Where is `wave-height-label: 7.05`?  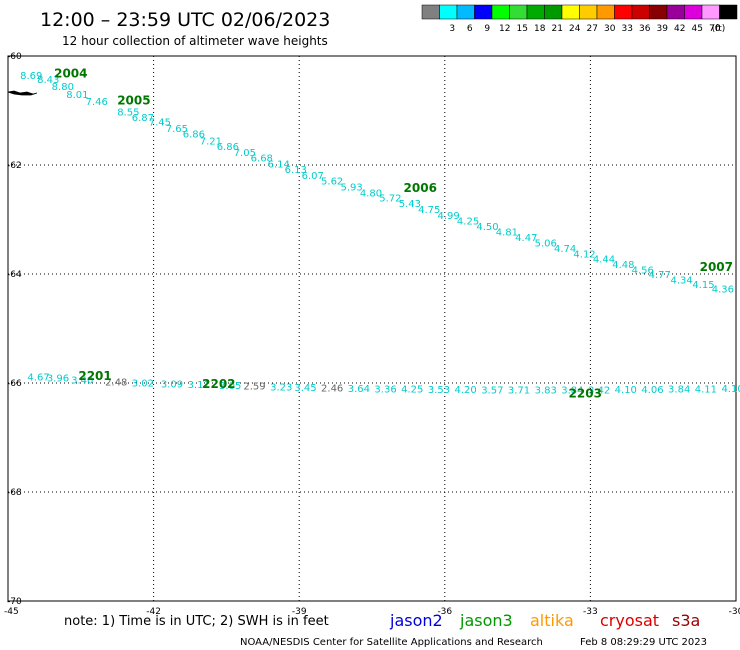
wave-height-label: 7.05 is located at coordinates (245, 153).